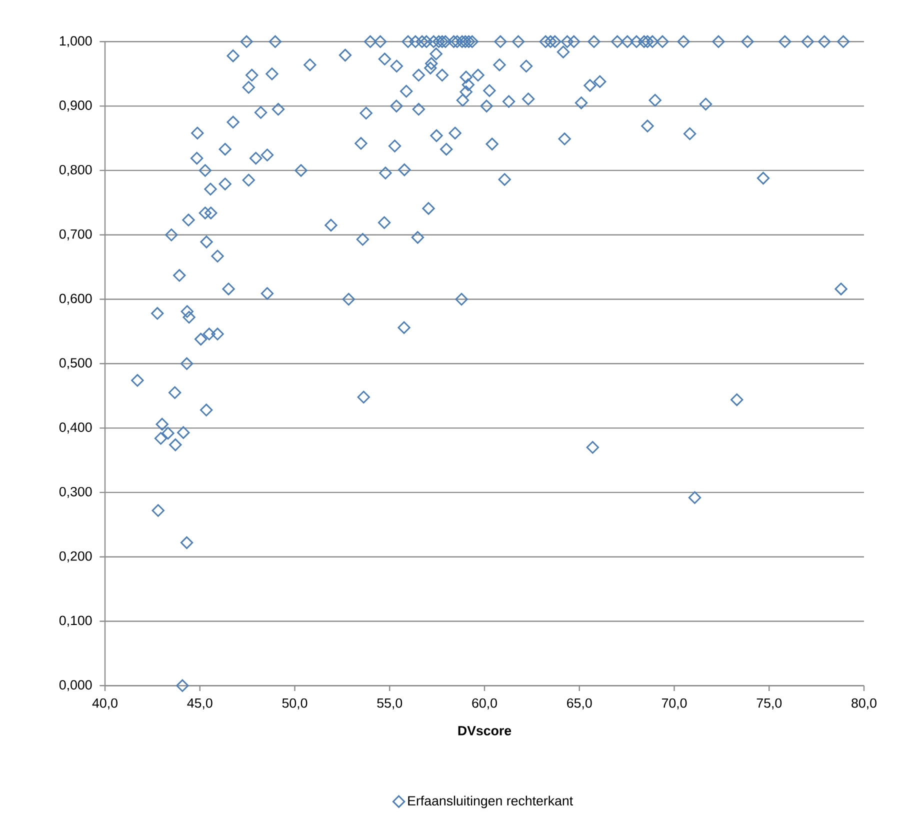 Image resolution: width=915 pixels, height=827 pixels. Describe the element at coordinates (490, 802) in the screenshot. I see `legend-label: Erfaansluitingen rechterkant` at that location.